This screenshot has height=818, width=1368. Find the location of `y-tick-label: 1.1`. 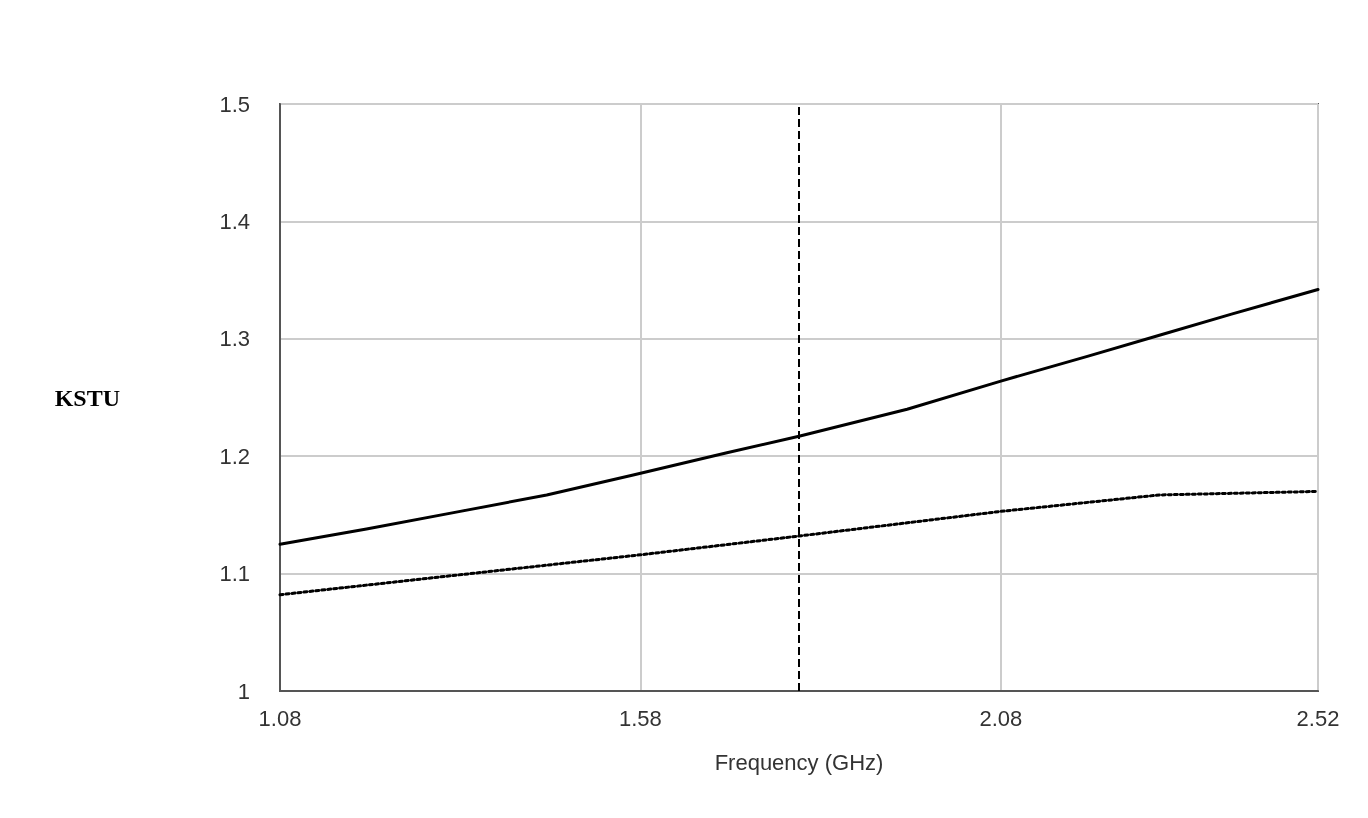

y-tick-label: 1.1 is located at coordinates (234, 574).